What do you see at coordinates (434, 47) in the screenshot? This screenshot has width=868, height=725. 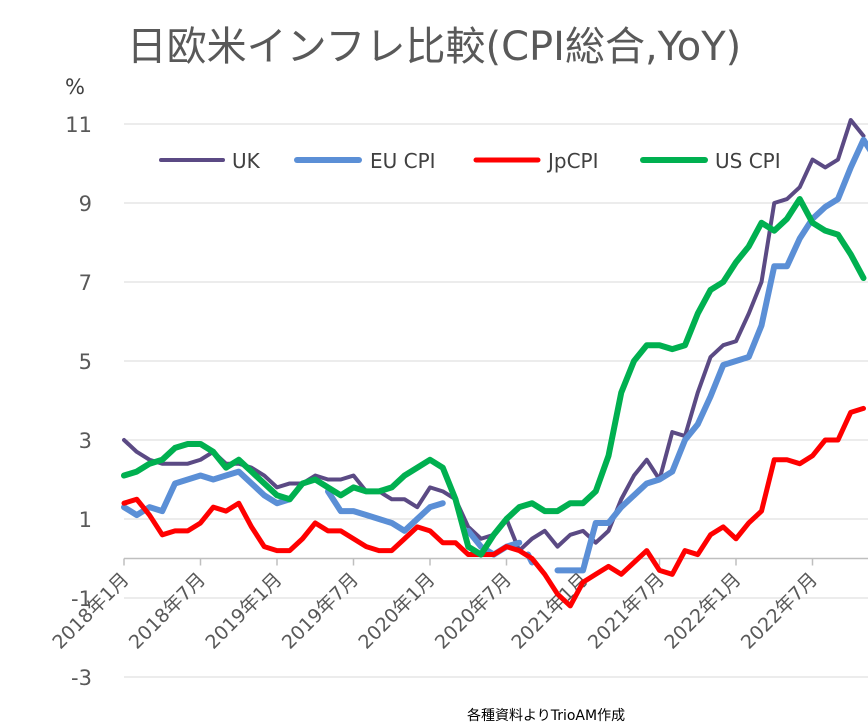 I see `chart-title: 日欧米インフレ比較(CPI総合,YoY)` at bounding box center [434, 47].